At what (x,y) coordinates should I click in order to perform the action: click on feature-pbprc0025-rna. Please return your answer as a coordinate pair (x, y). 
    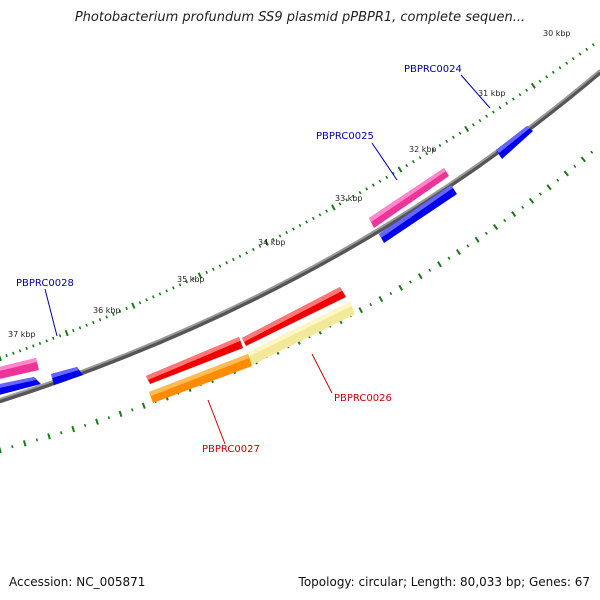
    Looking at the image, I should click on (409, 198).